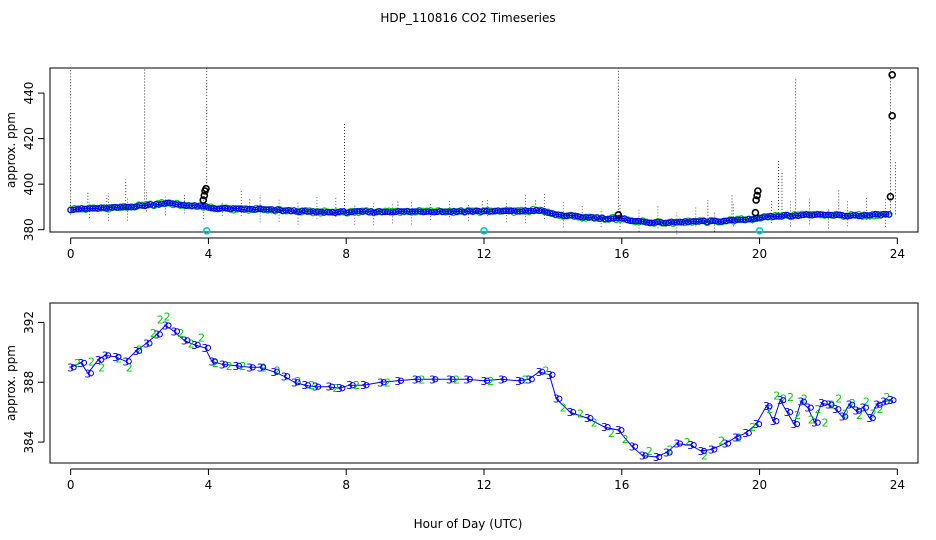 Image resolution: width=936 pixels, height=540 pixels. Describe the element at coordinates (621, 254) in the screenshot. I see `top-x-tick-label: 16` at that location.